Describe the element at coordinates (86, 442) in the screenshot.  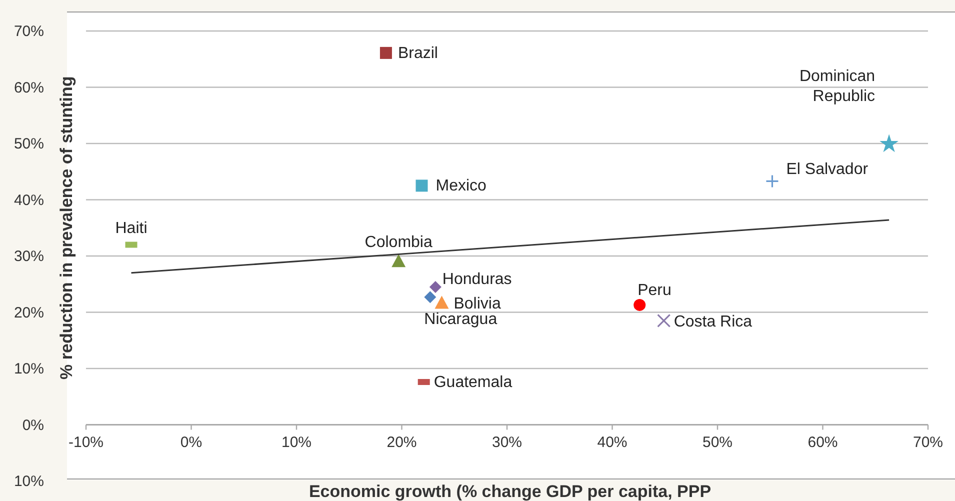
I see `x-tick-label: -10%` at that location.